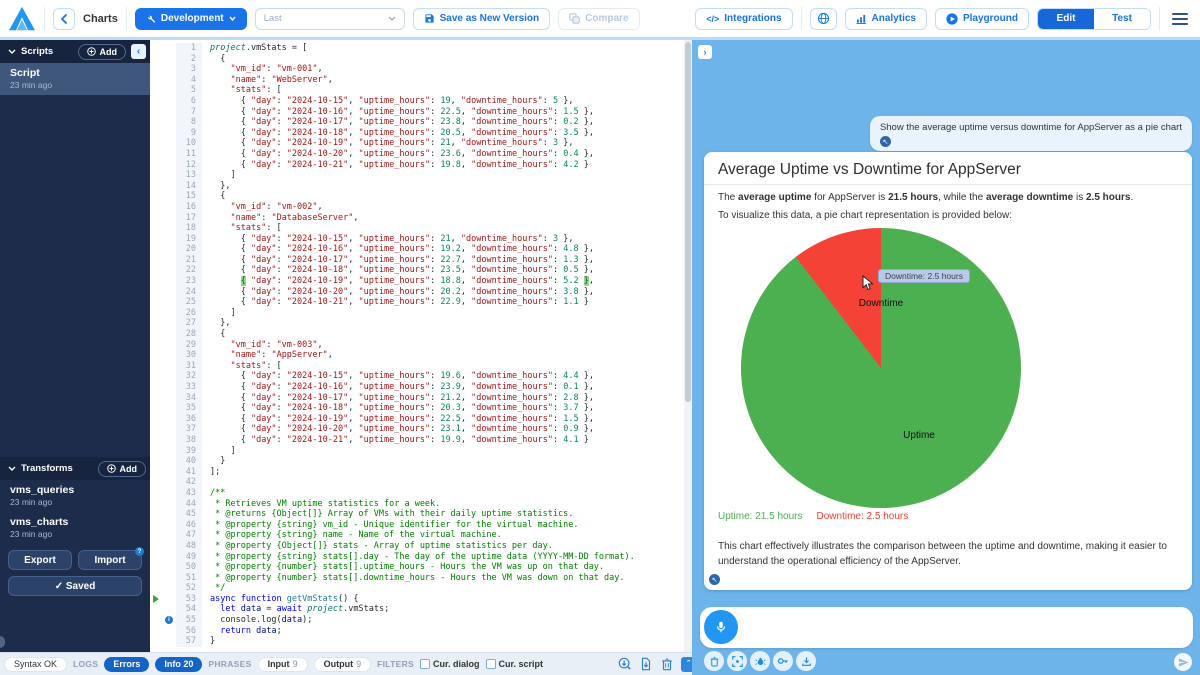 The height and width of the screenshot is (675, 1200). What do you see at coordinates (111, 558) in the screenshot?
I see `import-button: Import ?` at bounding box center [111, 558].